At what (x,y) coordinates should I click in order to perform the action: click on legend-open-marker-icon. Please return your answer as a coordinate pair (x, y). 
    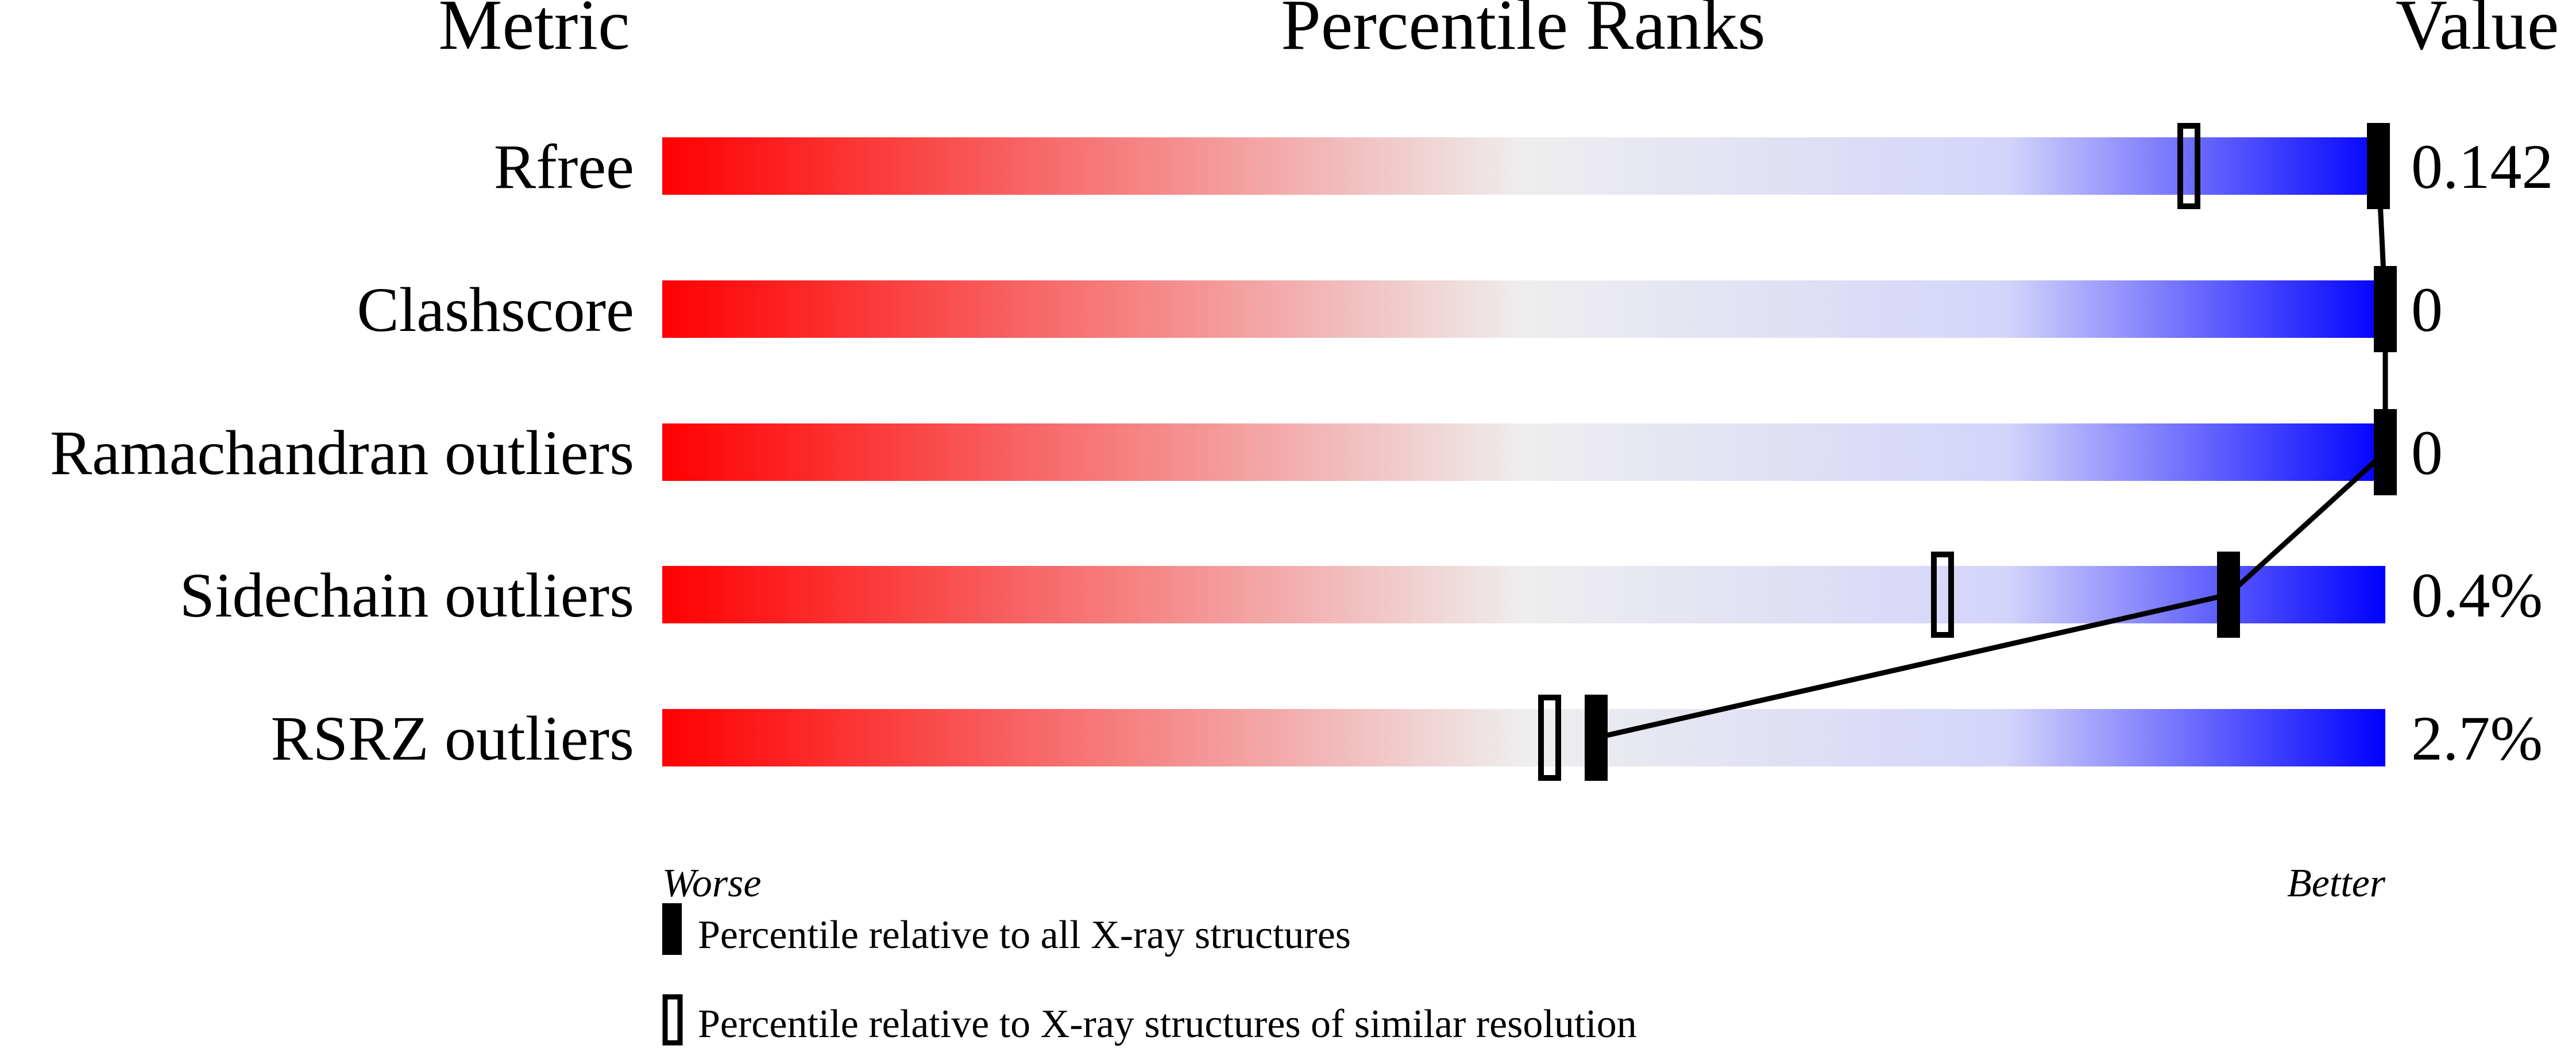
    Looking at the image, I should click on (672, 1020).